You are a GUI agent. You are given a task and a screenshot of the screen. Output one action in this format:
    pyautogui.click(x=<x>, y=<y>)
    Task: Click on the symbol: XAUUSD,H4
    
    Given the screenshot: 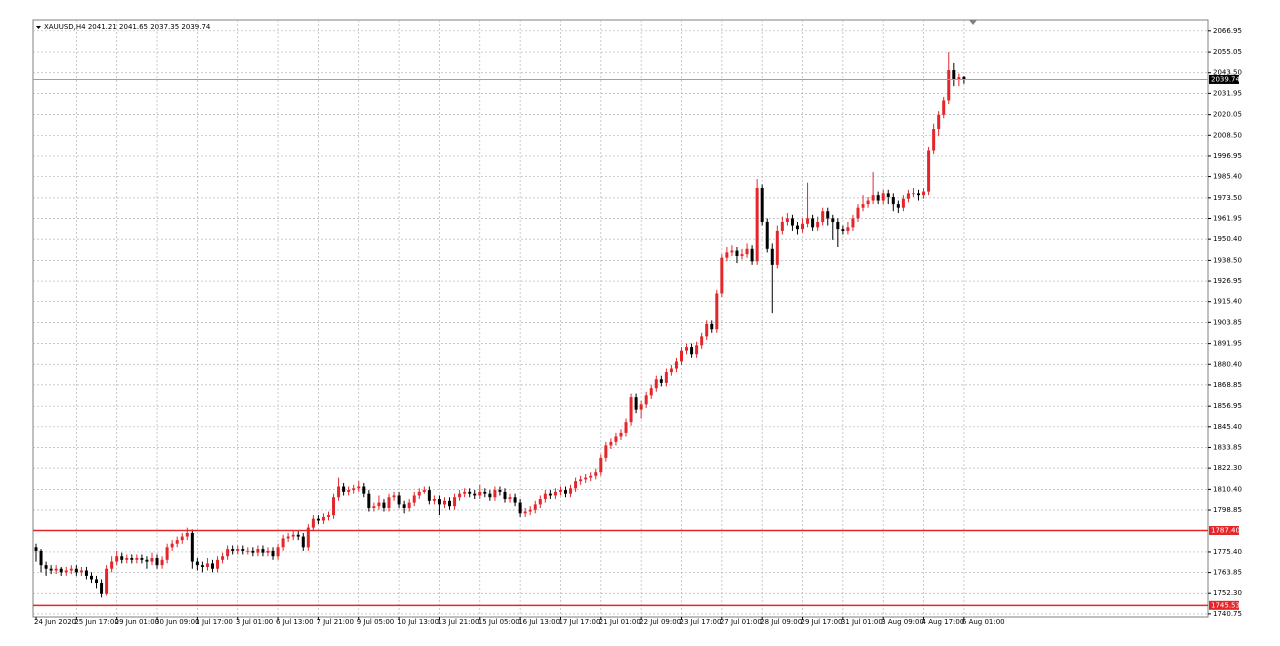 What is the action you would take?
    pyautogui.click(x=65, y=27)
    